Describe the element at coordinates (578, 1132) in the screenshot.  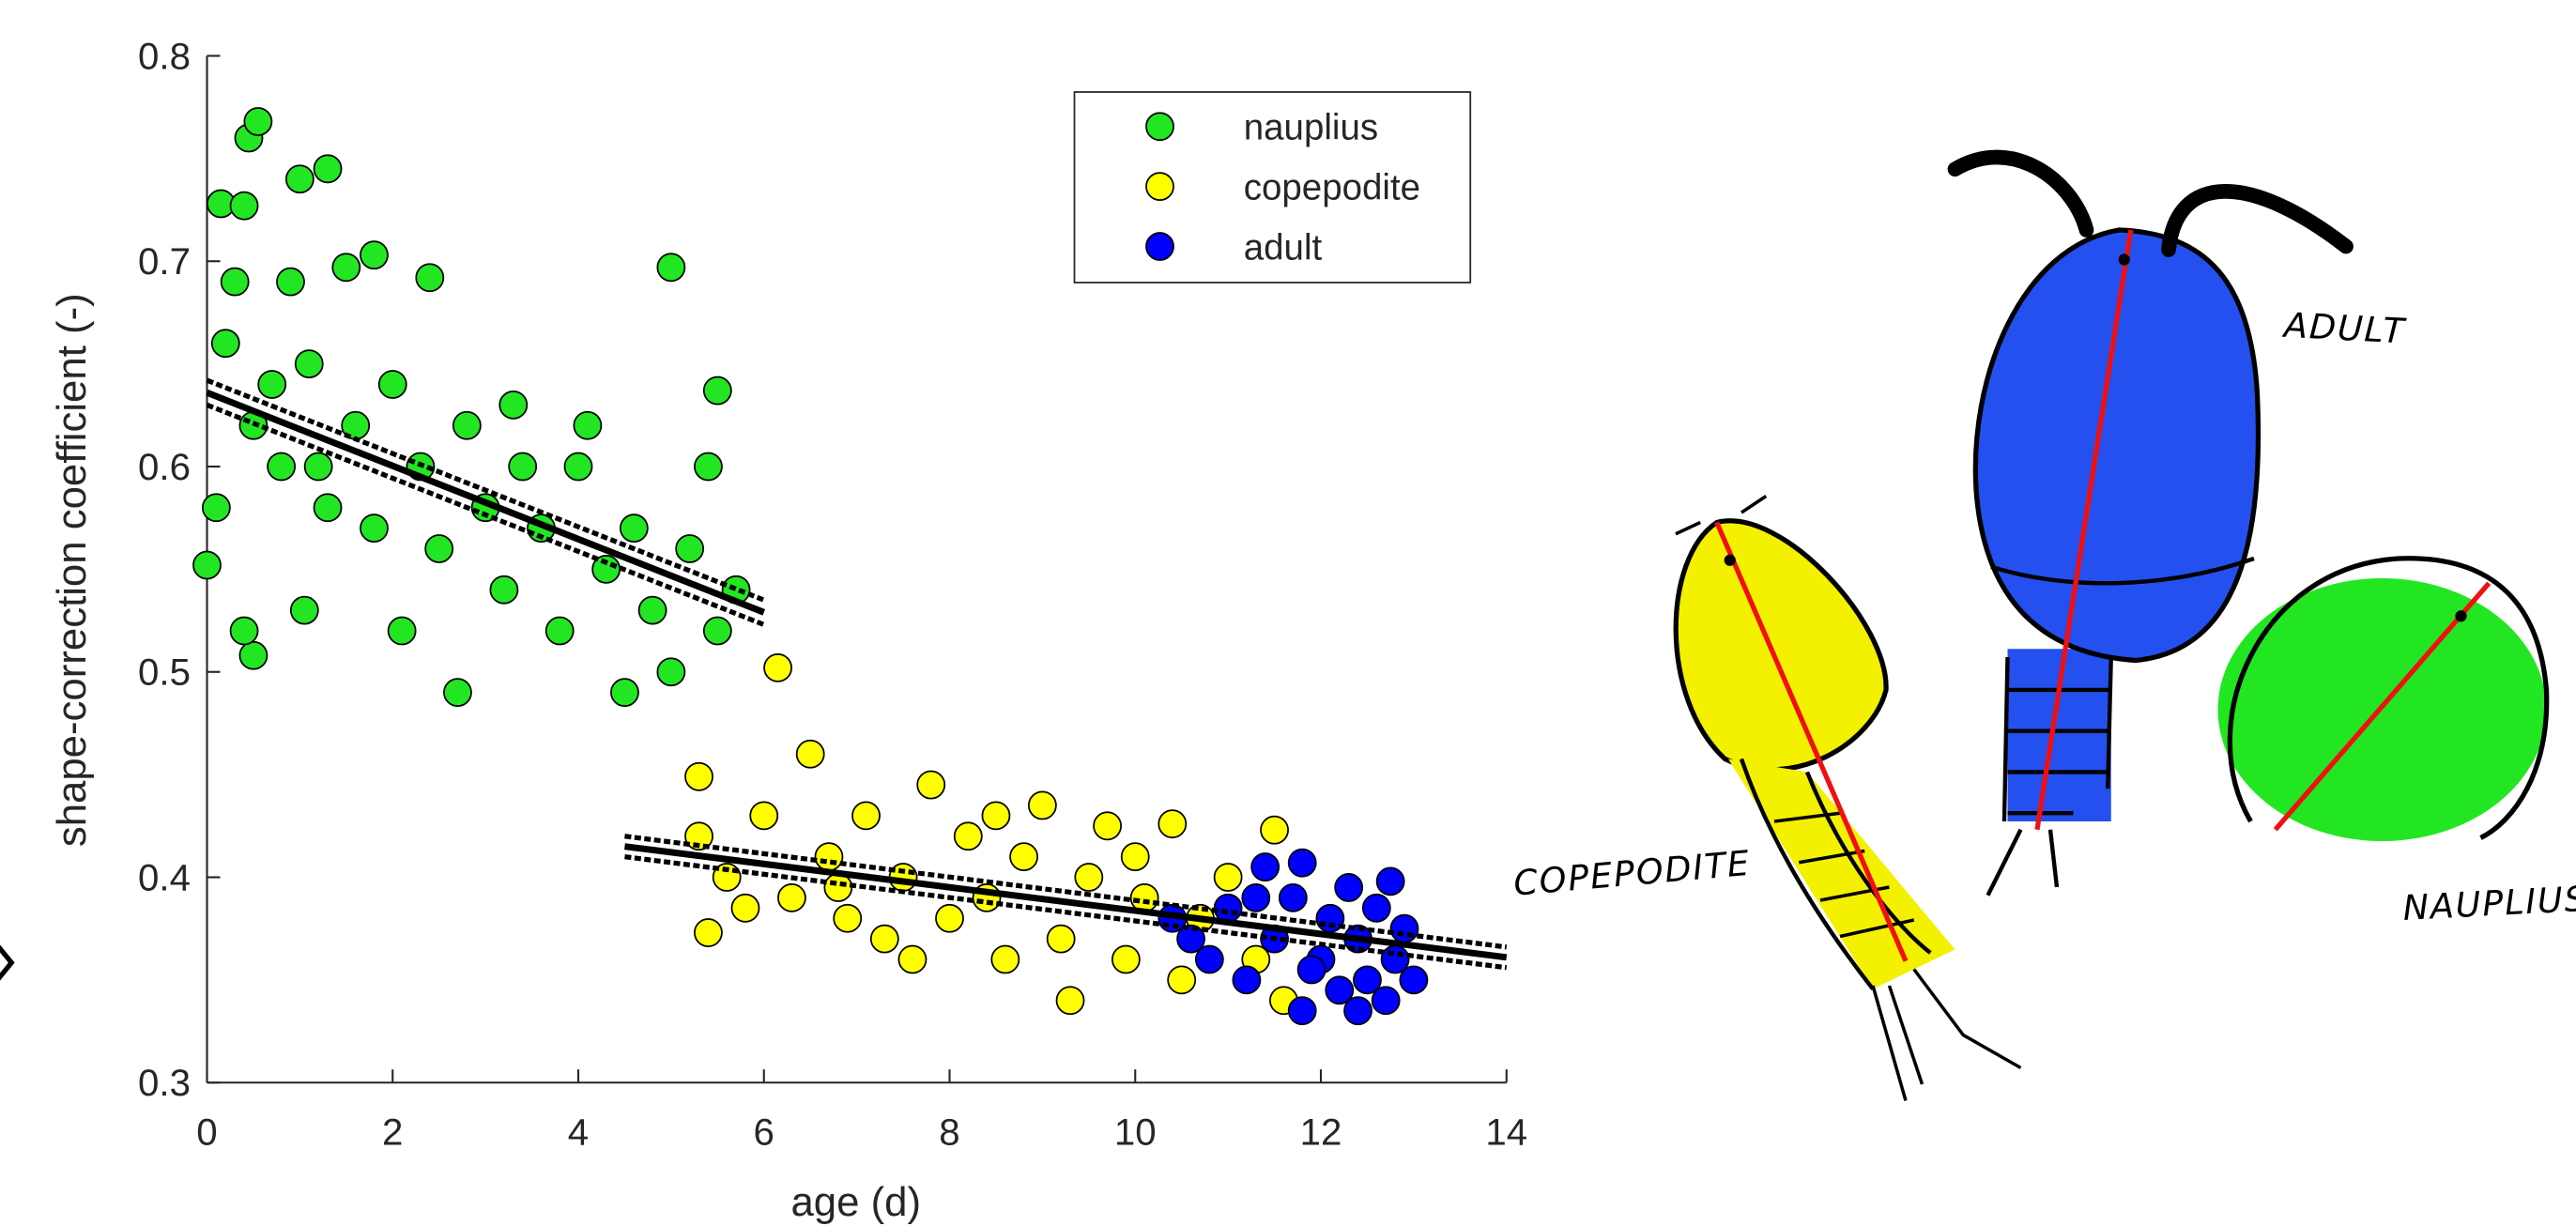
I see `x-tick-label: 4` at that location.